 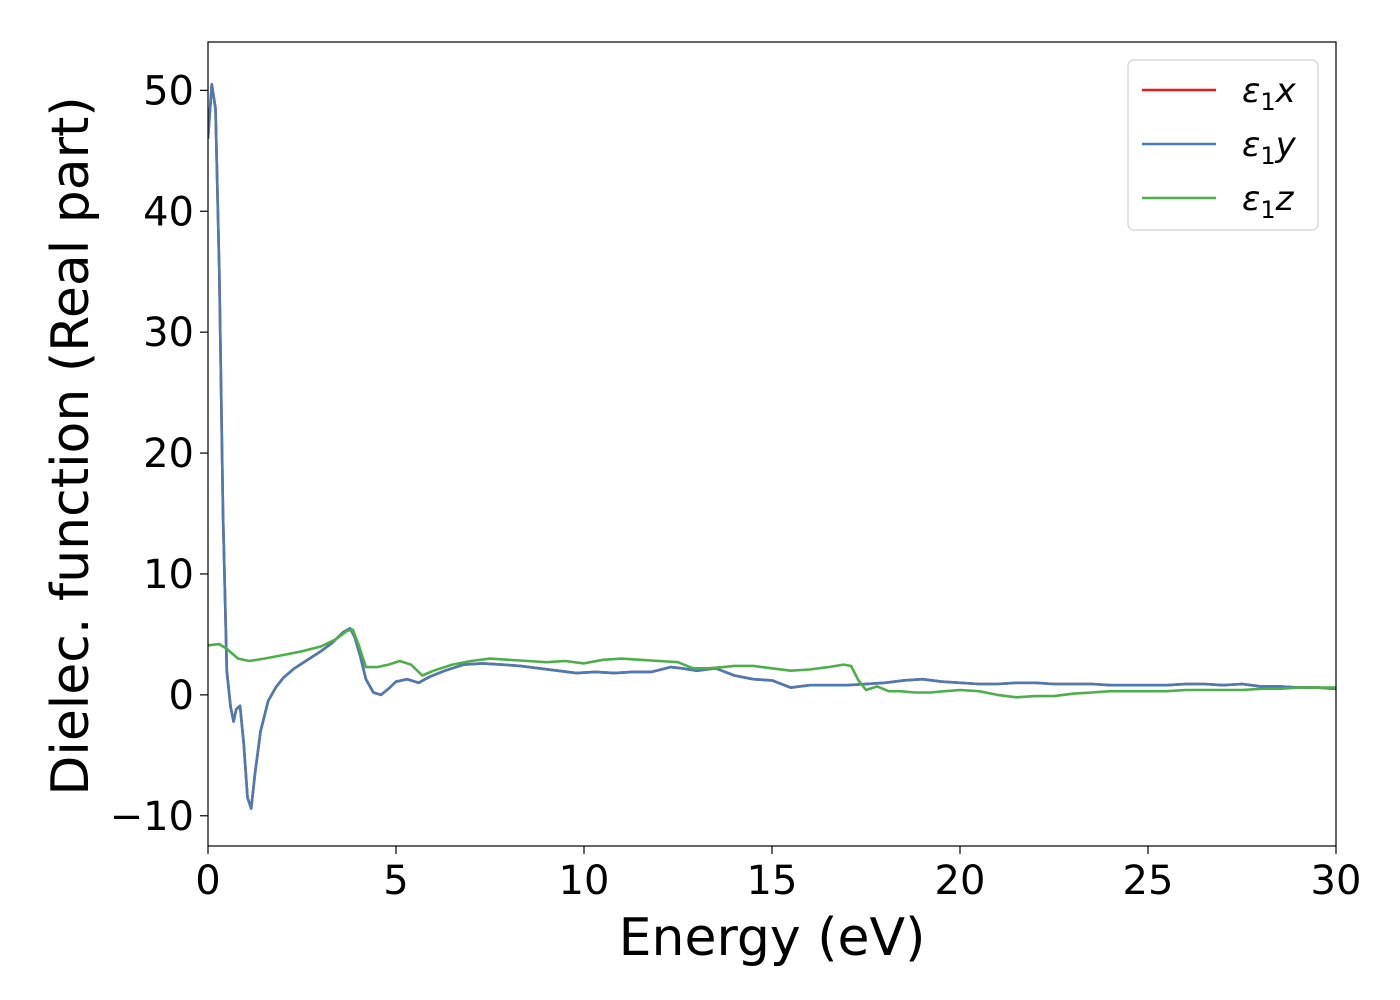 What do you see at coordinates (152, 817) in the screenshot?
I see `y-tick-label: −10` at bounding box center [152, 817].